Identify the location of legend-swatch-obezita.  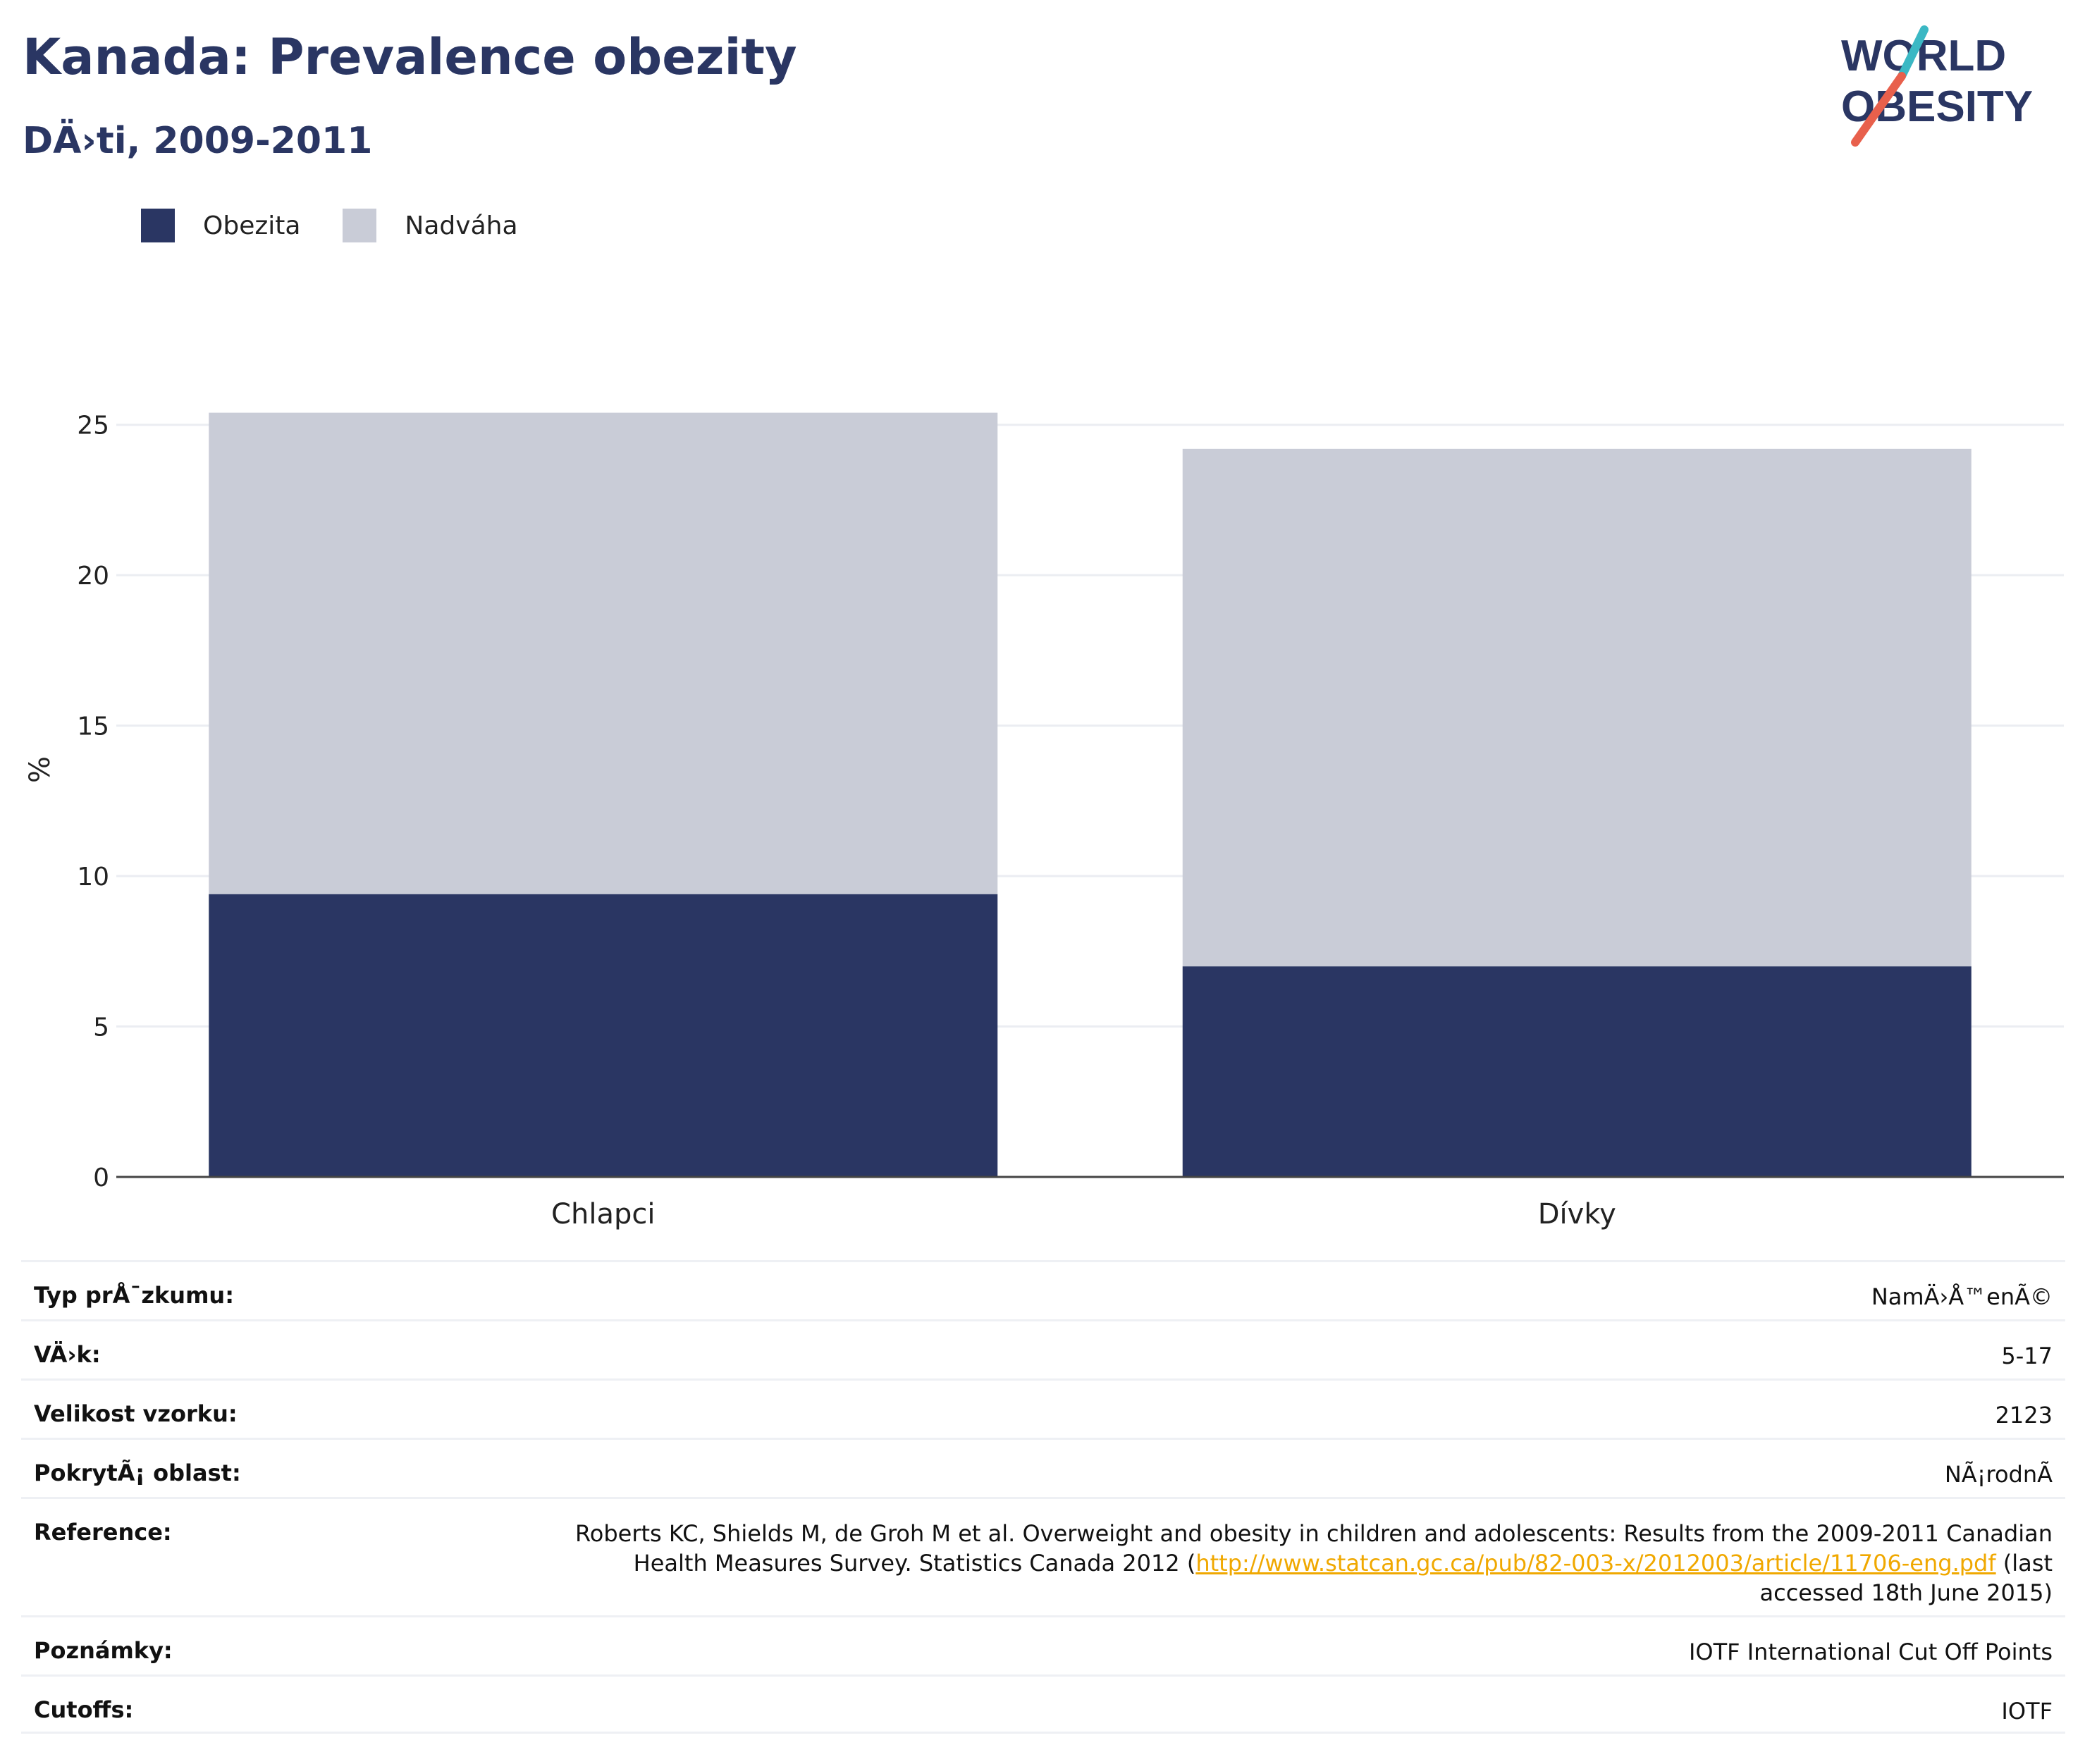
(158, 225).